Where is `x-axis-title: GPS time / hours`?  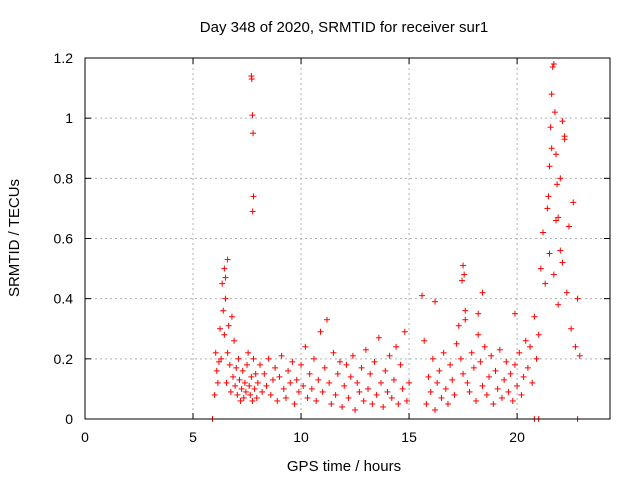
x-axis-title: GPS time / hours is located at coordinates (344, 466).